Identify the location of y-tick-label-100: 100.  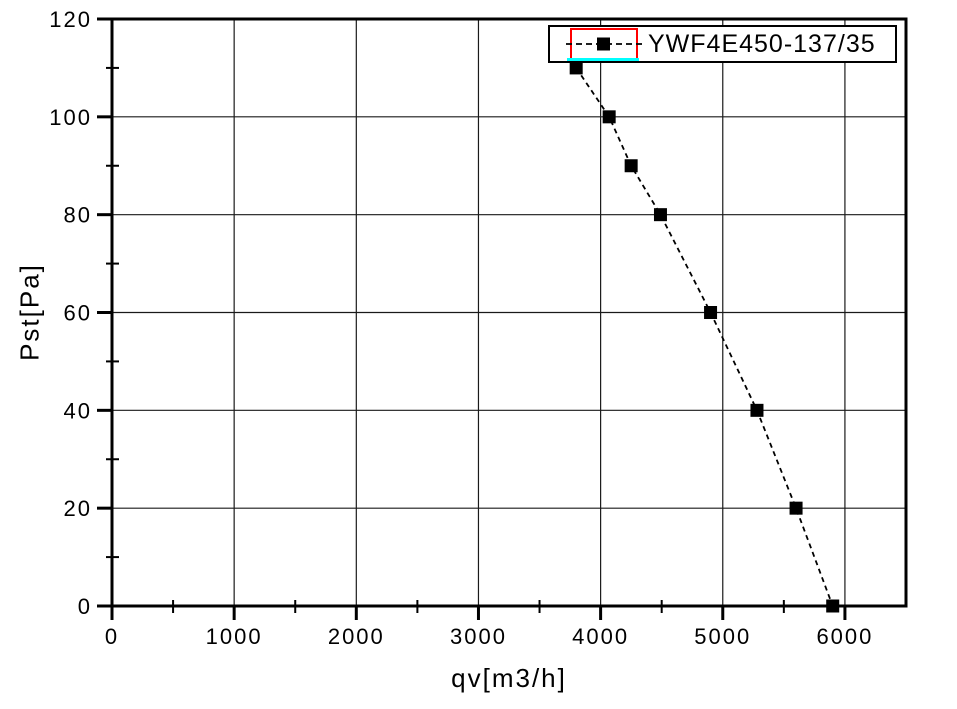
(70, 117).